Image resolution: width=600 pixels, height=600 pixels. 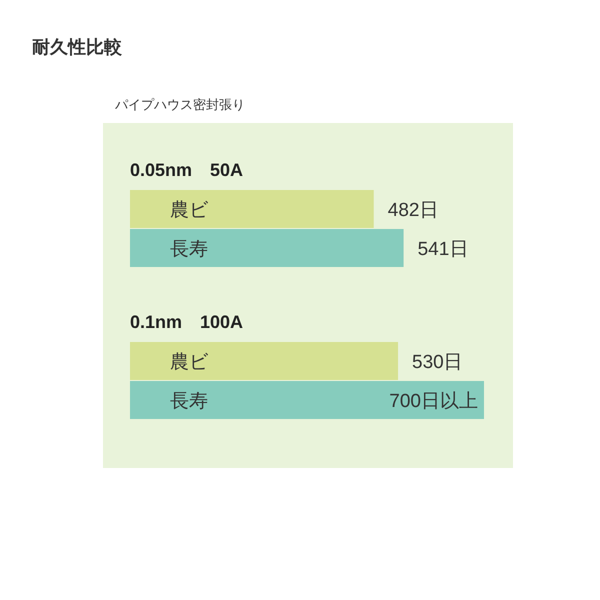 I want to click on y-tick-label: 0.05nm 50A, so click(x=187, y=170).